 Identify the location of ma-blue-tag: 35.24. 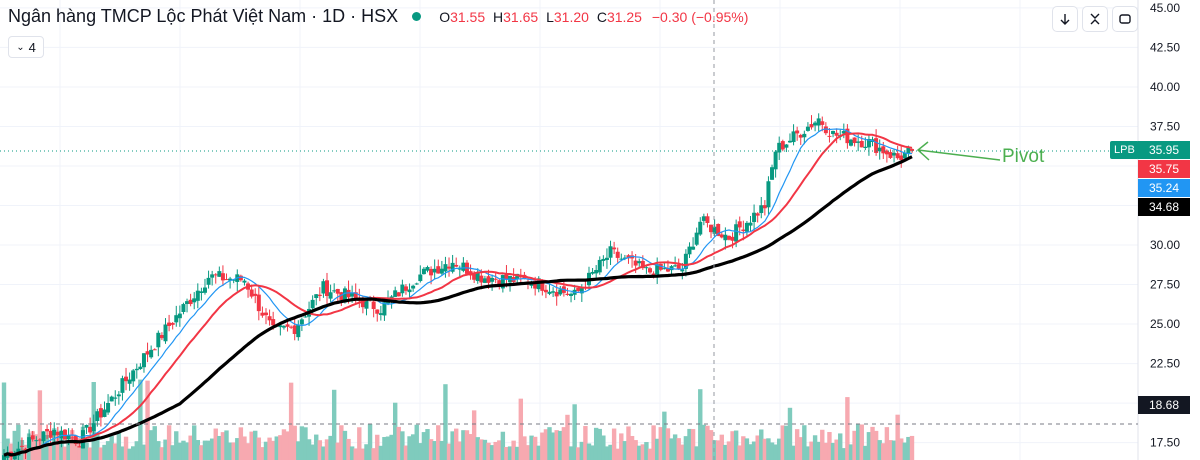
(1164, 188).